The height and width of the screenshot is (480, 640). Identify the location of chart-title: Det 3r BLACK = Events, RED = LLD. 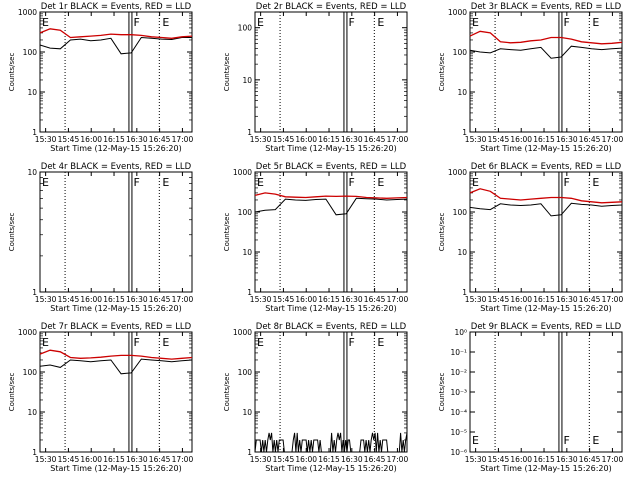
(546, 7).